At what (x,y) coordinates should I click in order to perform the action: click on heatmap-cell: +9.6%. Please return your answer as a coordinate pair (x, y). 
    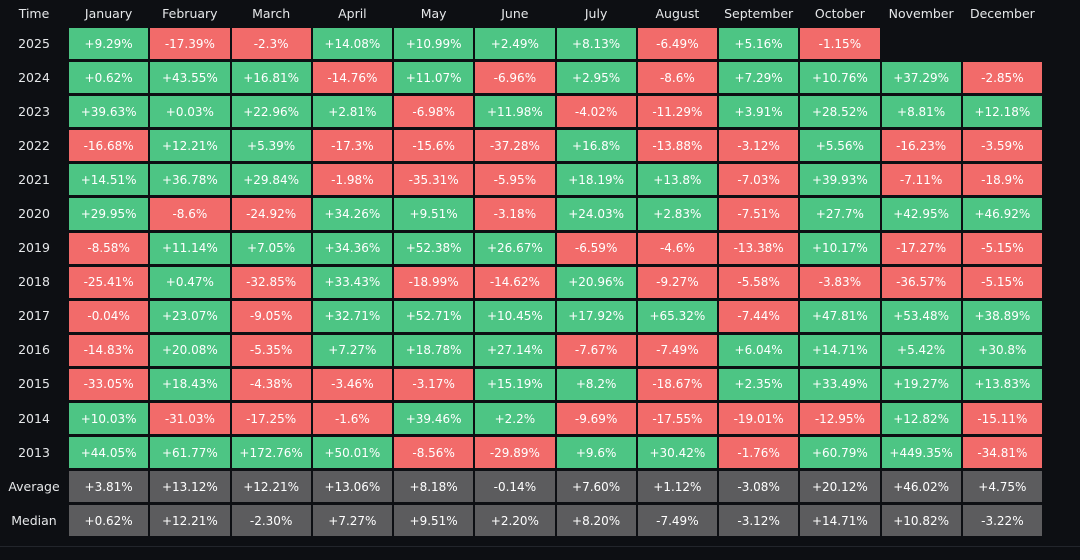
    Looking at the image, I should click on (596, 453).